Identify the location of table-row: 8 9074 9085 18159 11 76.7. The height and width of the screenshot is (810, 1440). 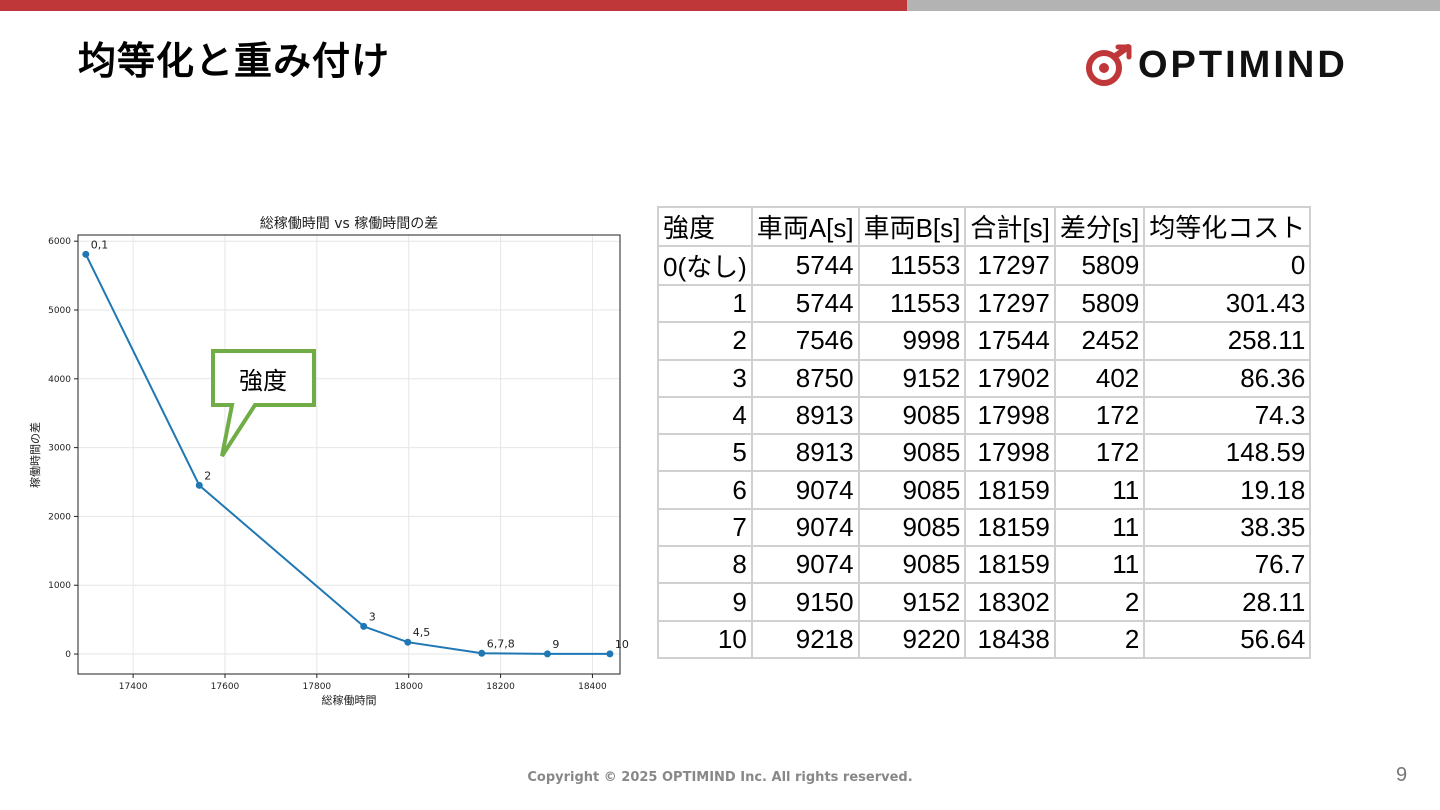
(984, 565).